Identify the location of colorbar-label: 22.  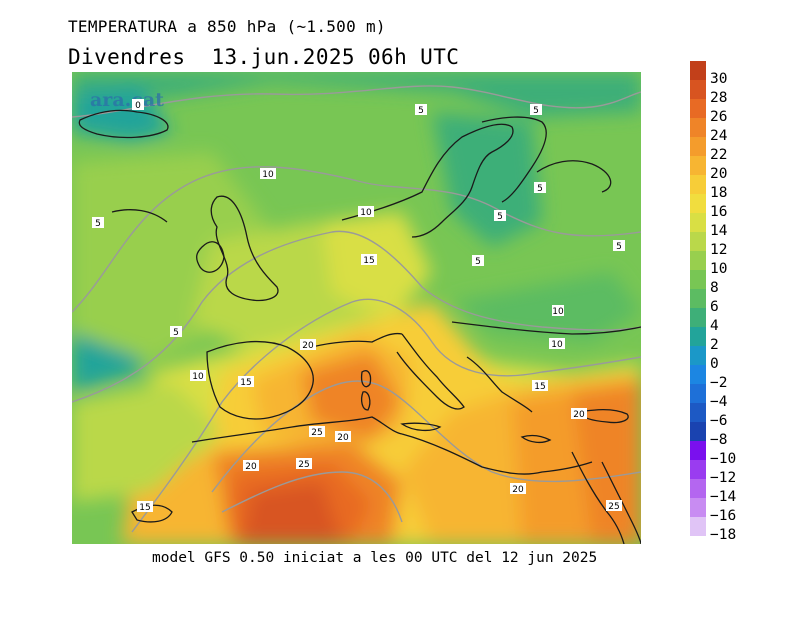
(719, 155).